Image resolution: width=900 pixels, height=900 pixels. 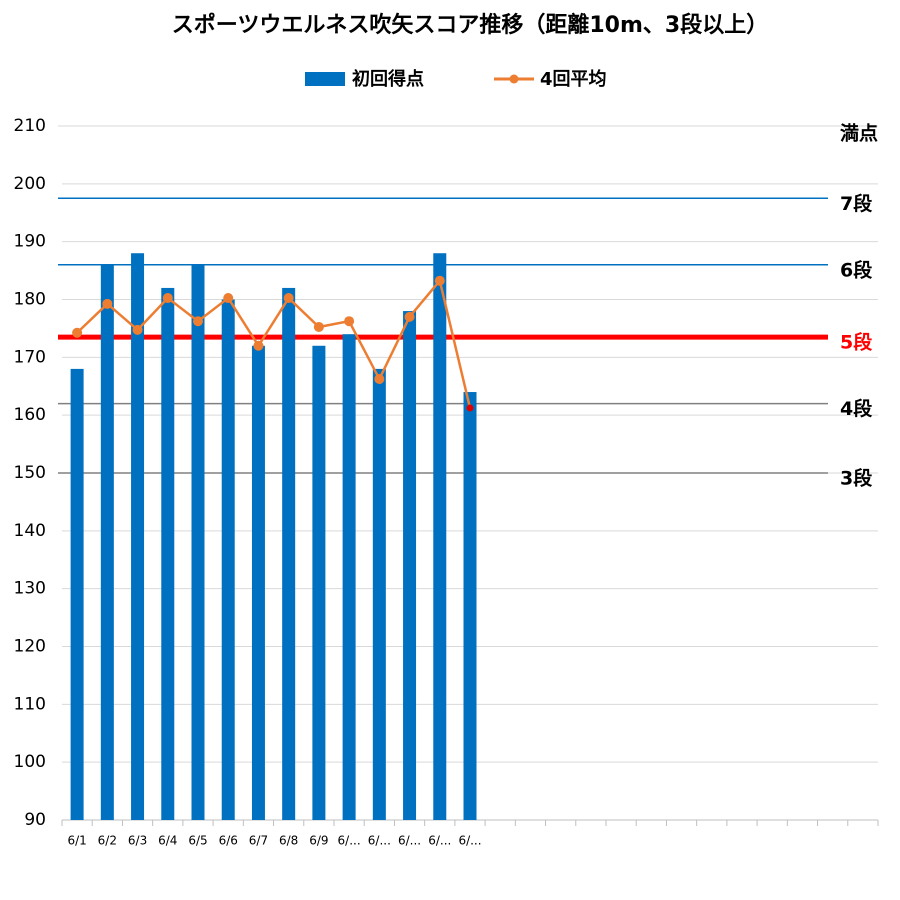 I want to click on legend-label: 4回平均, so click(x=573, y=79).